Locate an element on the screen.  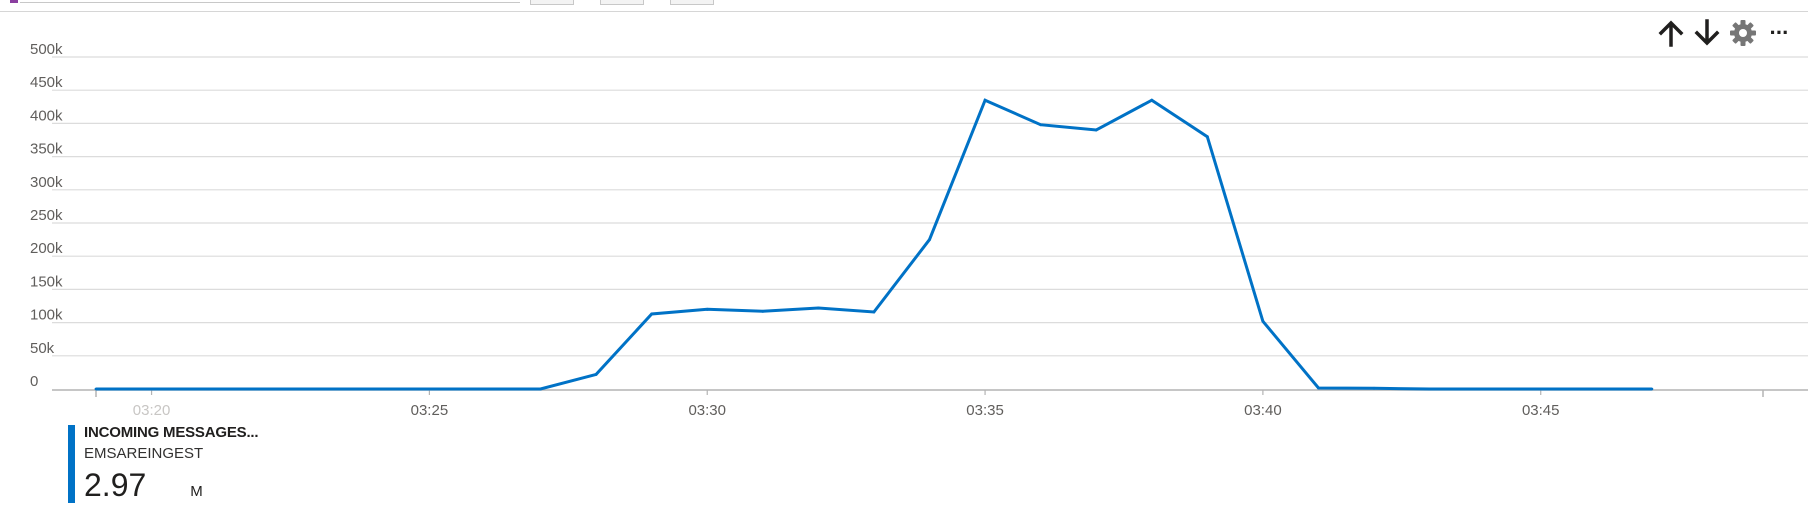
top-divider is located at coordinates (904, 11).